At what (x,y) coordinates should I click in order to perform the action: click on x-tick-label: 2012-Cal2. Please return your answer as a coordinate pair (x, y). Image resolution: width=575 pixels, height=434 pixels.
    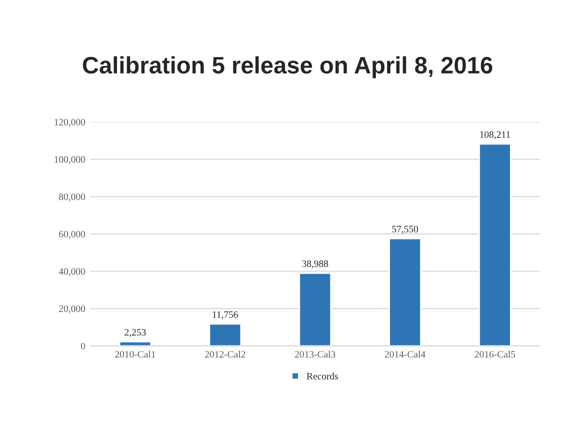
    Looking at the image, I should click on (225, 354).